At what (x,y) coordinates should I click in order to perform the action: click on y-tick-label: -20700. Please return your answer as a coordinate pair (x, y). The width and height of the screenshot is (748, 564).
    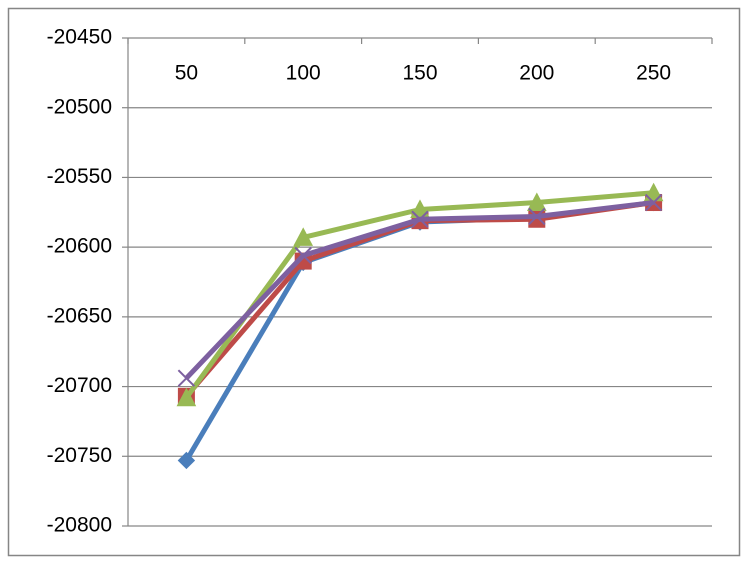
    Looking at the image, I should click on (79, 385).